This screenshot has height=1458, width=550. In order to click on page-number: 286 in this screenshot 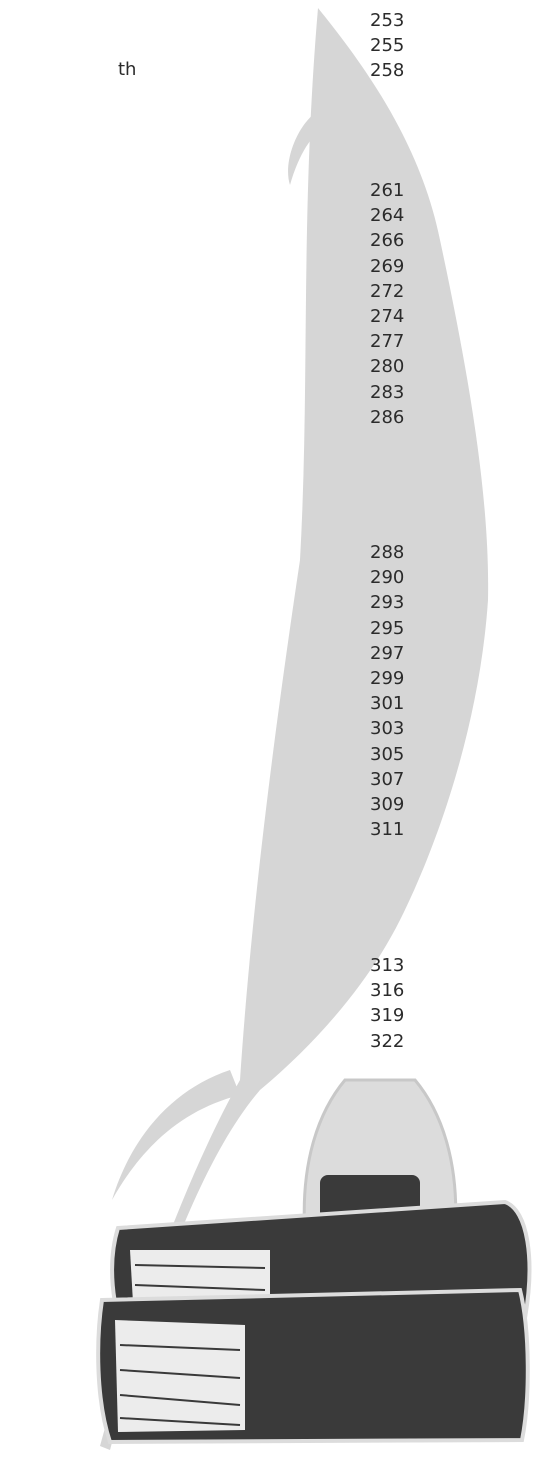, I will do `click(387, 417)`.